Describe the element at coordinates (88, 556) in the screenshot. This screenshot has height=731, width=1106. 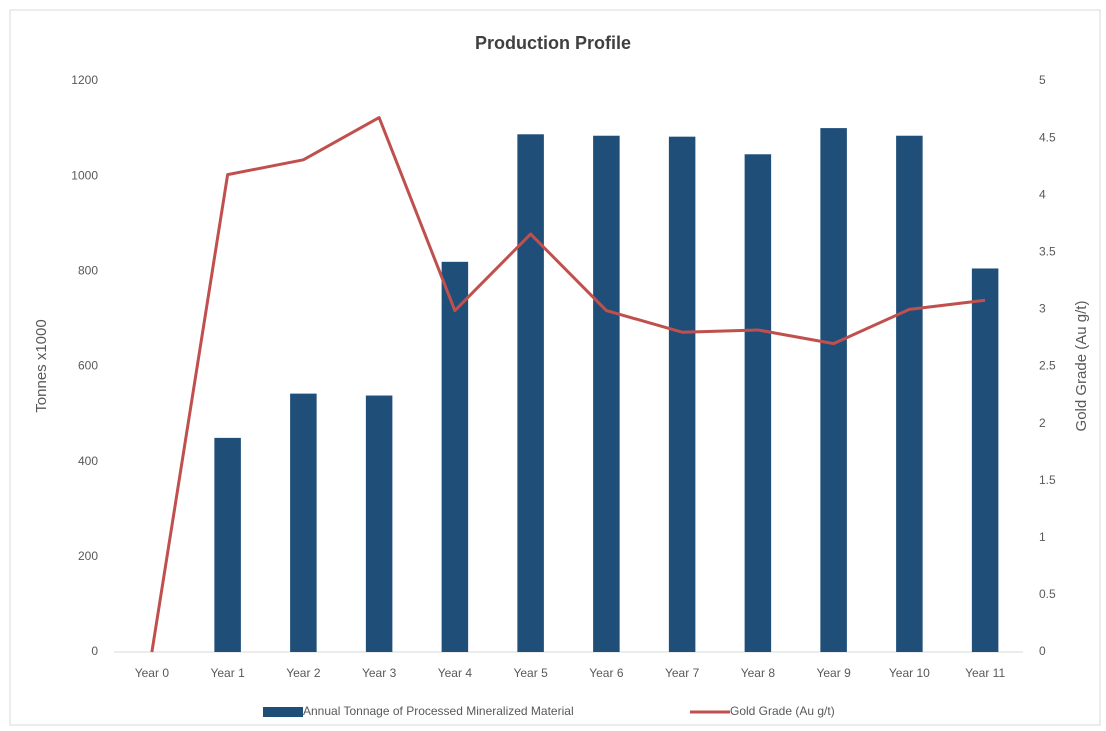
I see `y-tick-label: 200` at that location.